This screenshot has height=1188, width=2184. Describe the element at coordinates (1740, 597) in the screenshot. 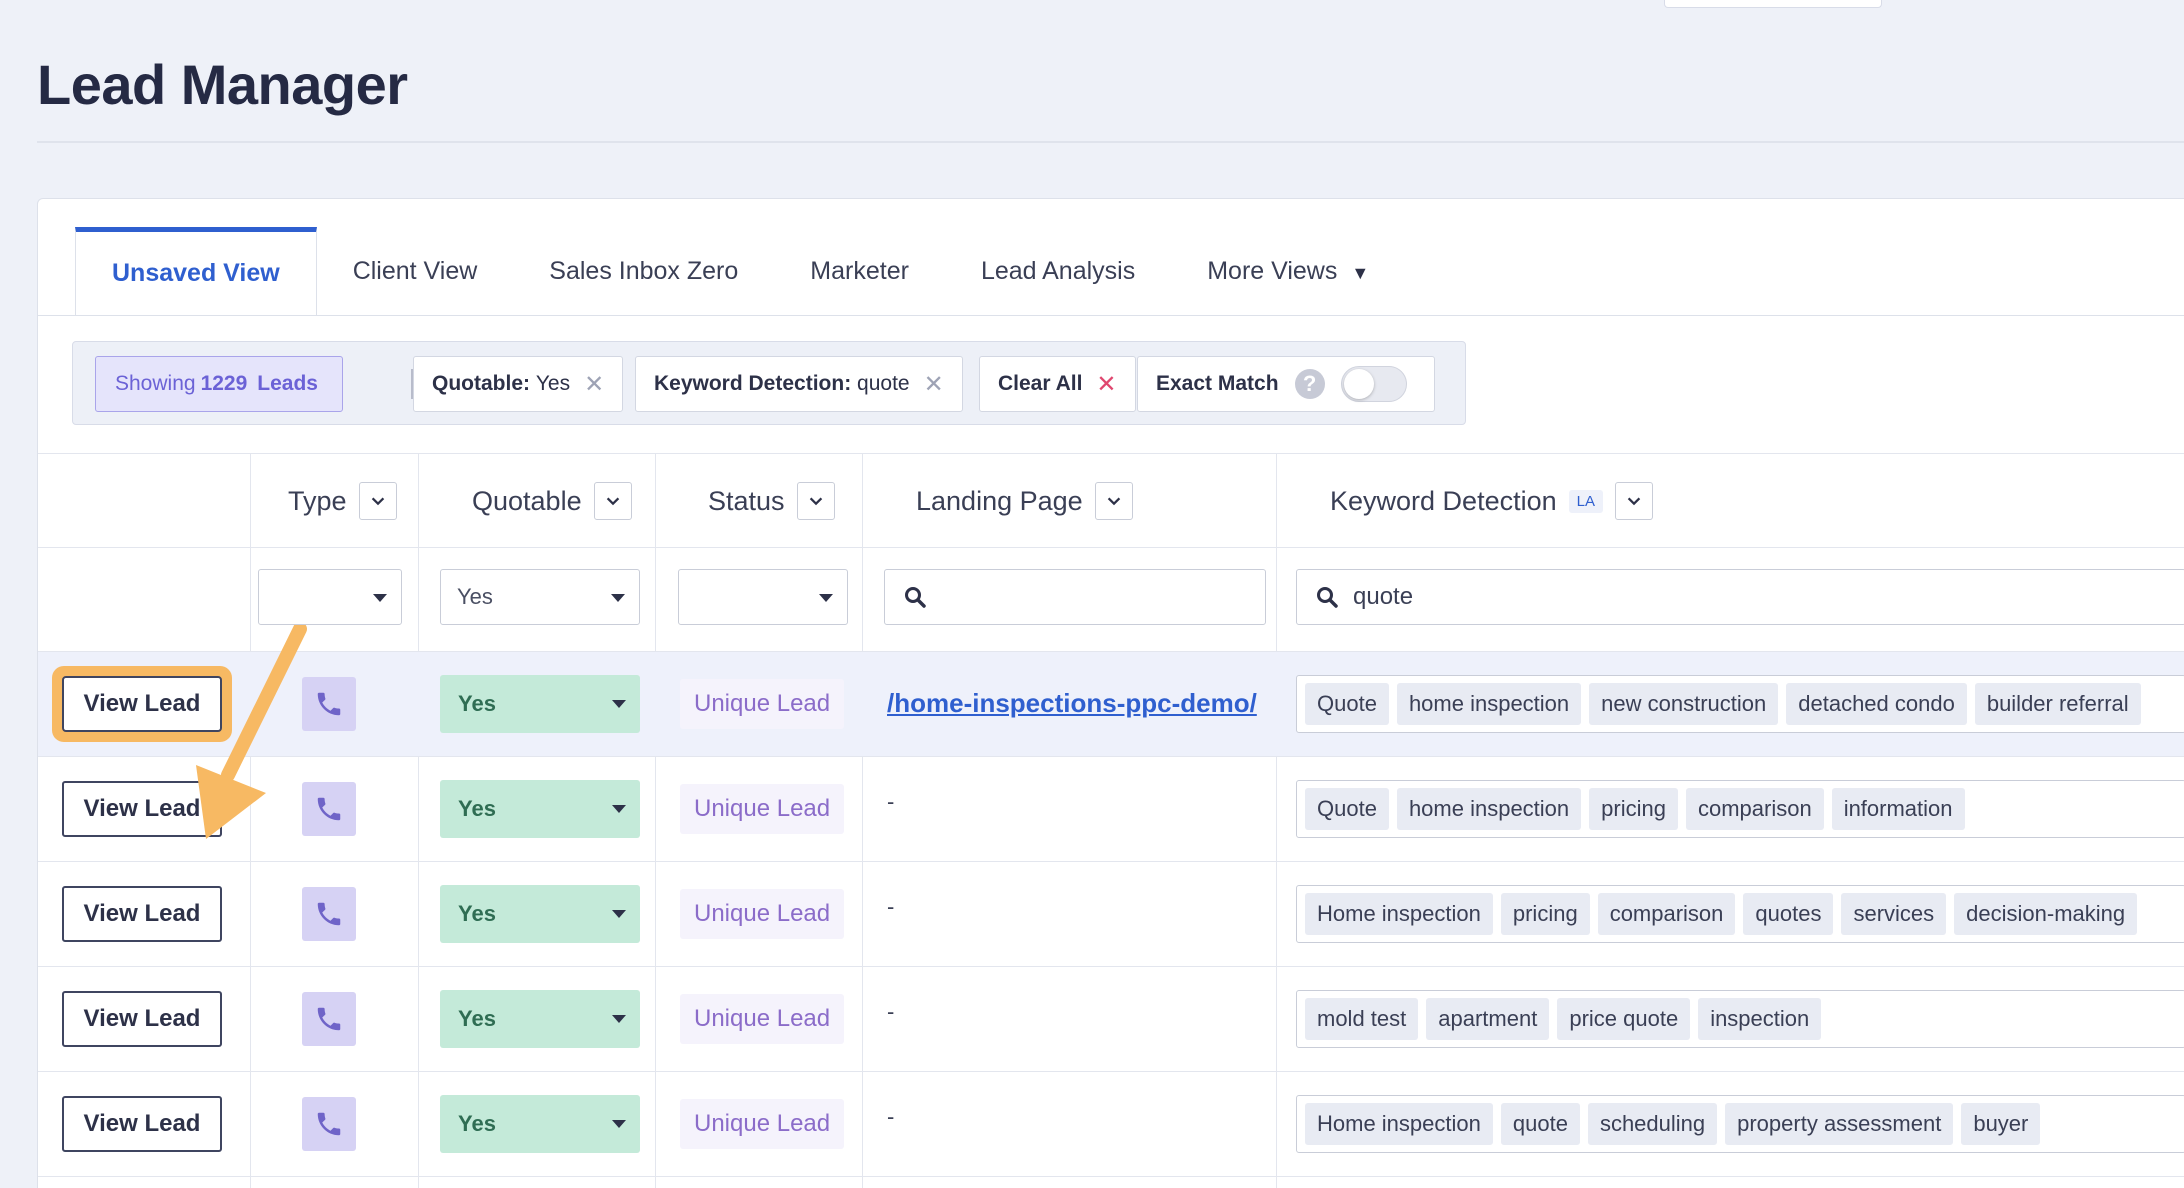

I see `keyword-search-input: quote` at that location.